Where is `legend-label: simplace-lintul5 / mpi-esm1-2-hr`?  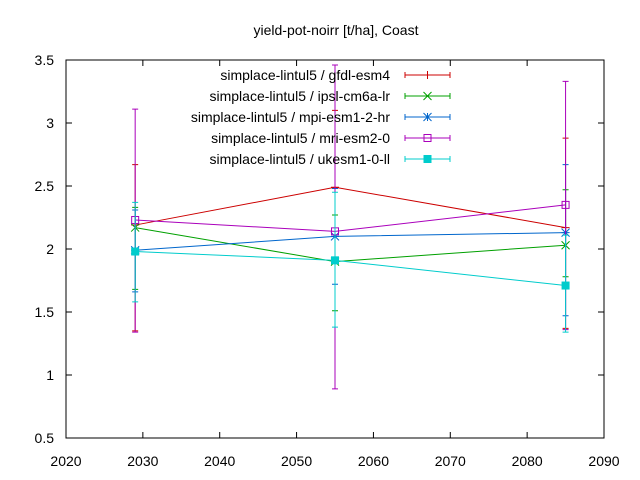
legend-label: simplace-lintul5 / mpi-esm1-2-hr is located at coordinates (291, 117).